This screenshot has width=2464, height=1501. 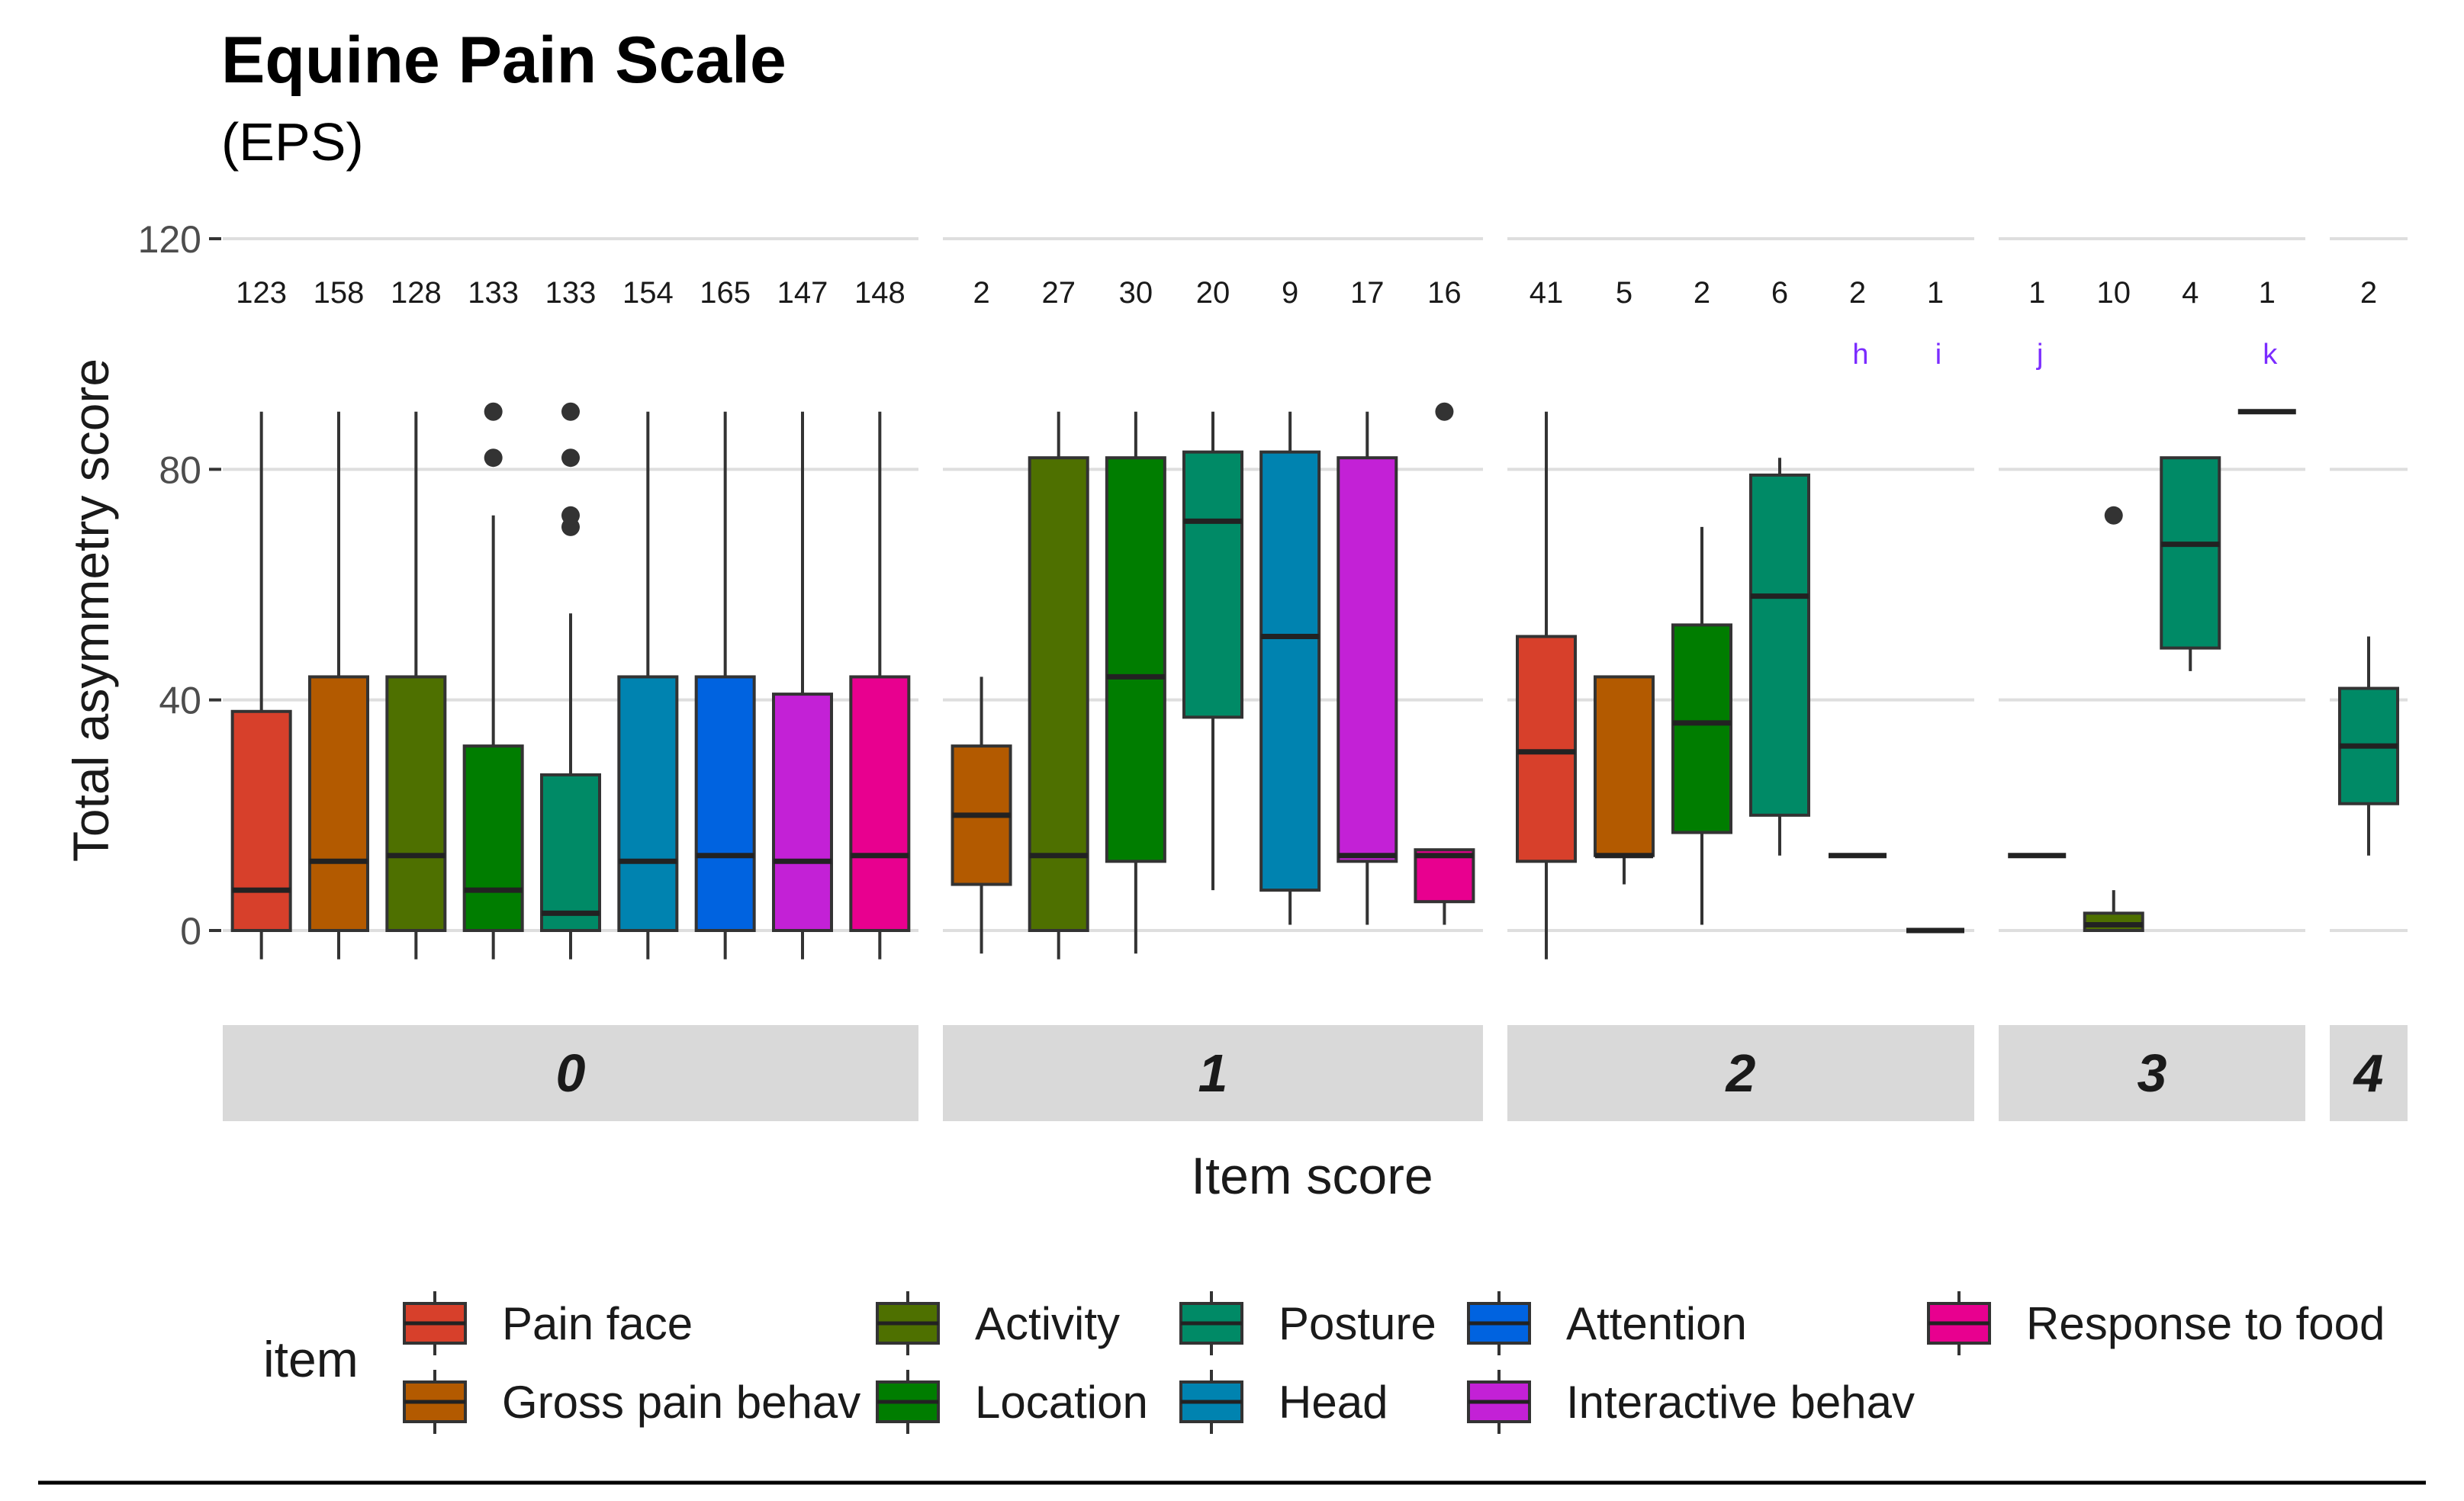 What do you see at coordinates (1290, 600) in the screenshot?
I see `box-head: 9` at bounding box center [1290, 600].